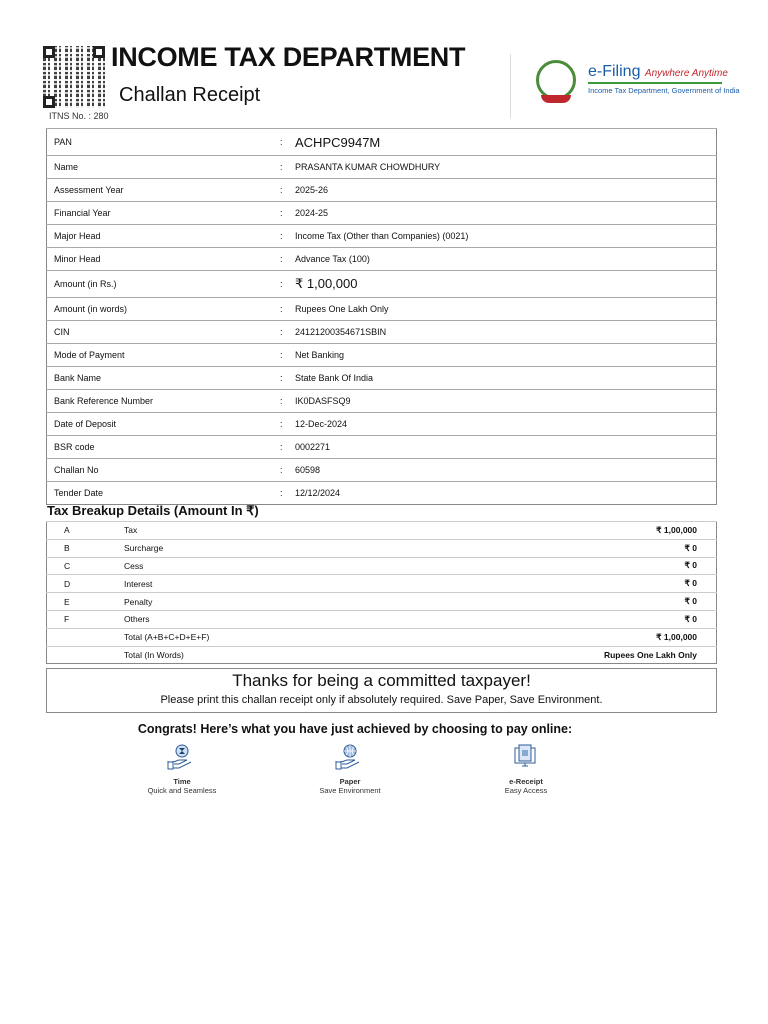 Image resolution: width=768 pixels, height=1024 pixels. What do you see at coordinates (163, 332) in the screenshot?
I see `detail-label: CIN` at bounding box center [163, 332].